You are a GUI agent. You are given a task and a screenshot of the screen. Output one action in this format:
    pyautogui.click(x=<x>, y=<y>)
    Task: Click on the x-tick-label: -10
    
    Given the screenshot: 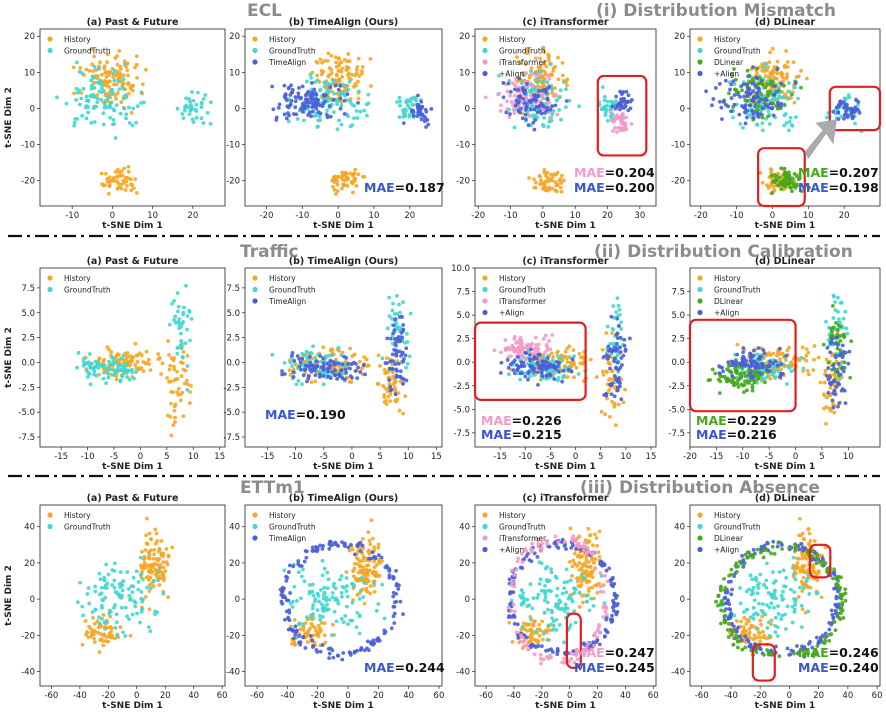 What is the action you would take?
    pyautogui.click(x=72, y=216)
    